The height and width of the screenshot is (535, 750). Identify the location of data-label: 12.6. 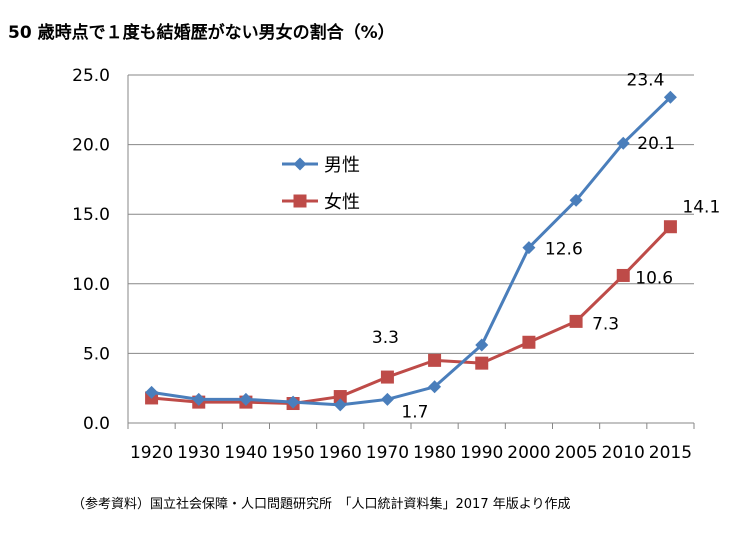
(564, 250).